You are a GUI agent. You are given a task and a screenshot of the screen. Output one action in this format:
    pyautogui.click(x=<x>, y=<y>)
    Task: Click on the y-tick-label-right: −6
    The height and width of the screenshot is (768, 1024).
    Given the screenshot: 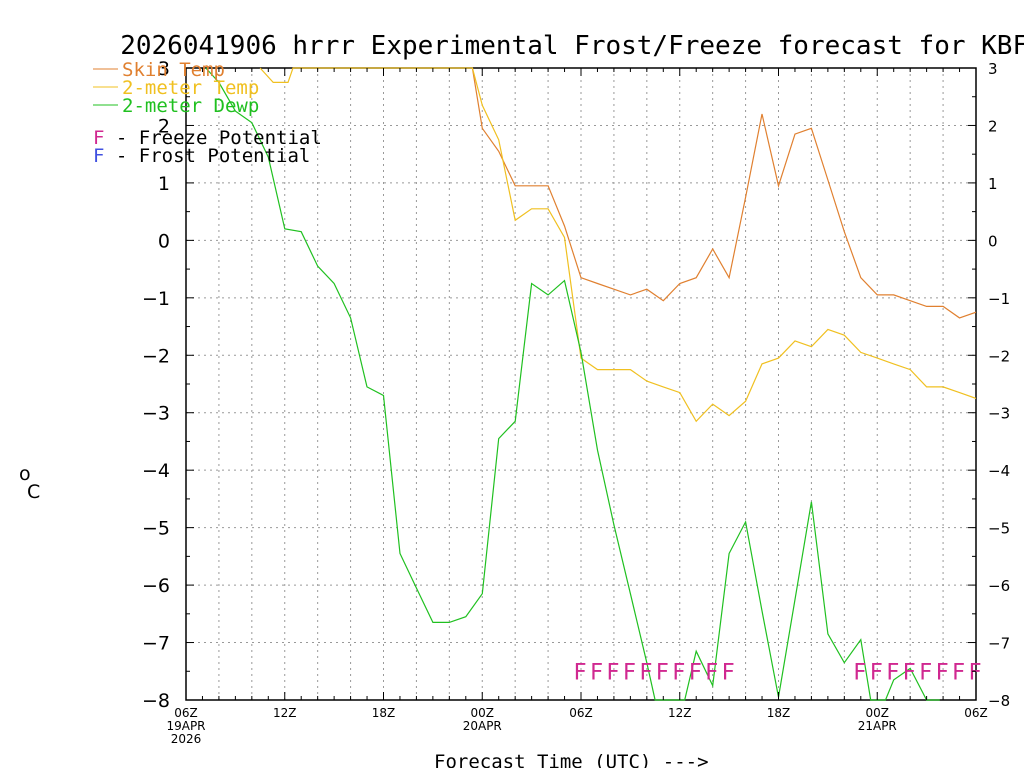 What is the action you would take?
    pyautogui.click(x=999, y=586)
    